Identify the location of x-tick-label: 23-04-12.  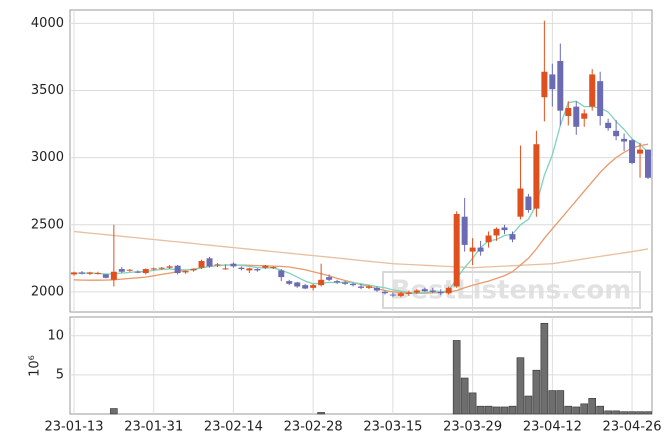
(552, 427).